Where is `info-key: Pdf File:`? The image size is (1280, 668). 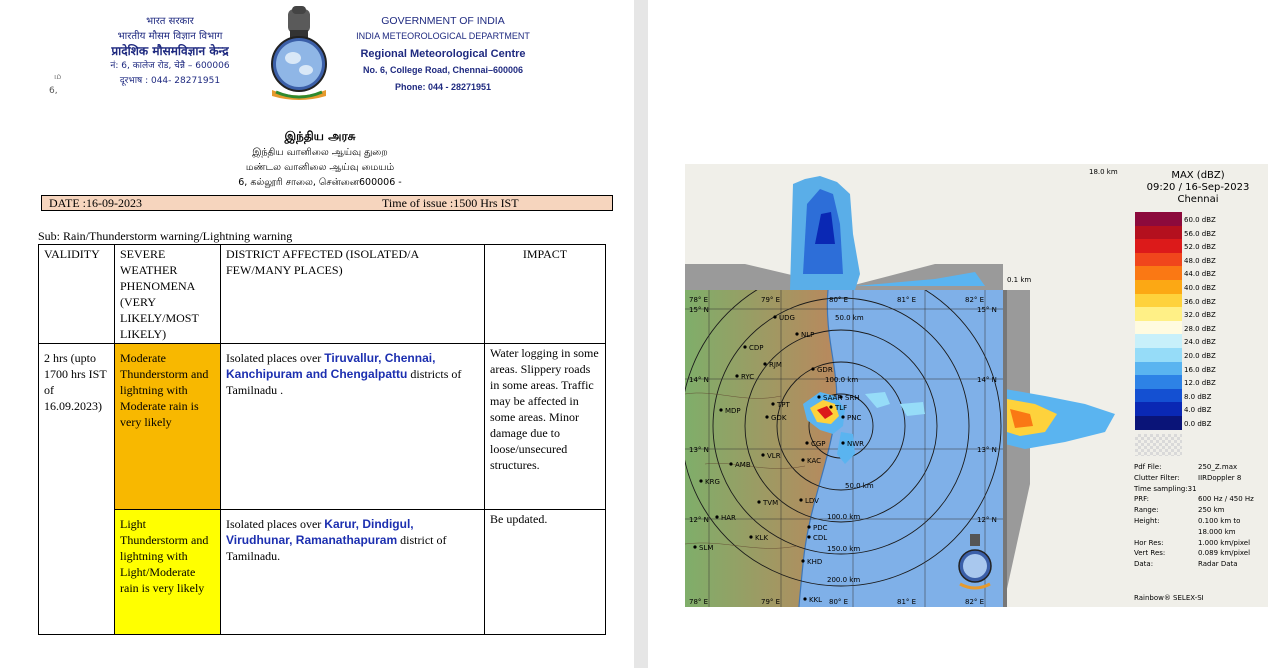 info-key: Pdf File: is located at coordinates (1148, 467).